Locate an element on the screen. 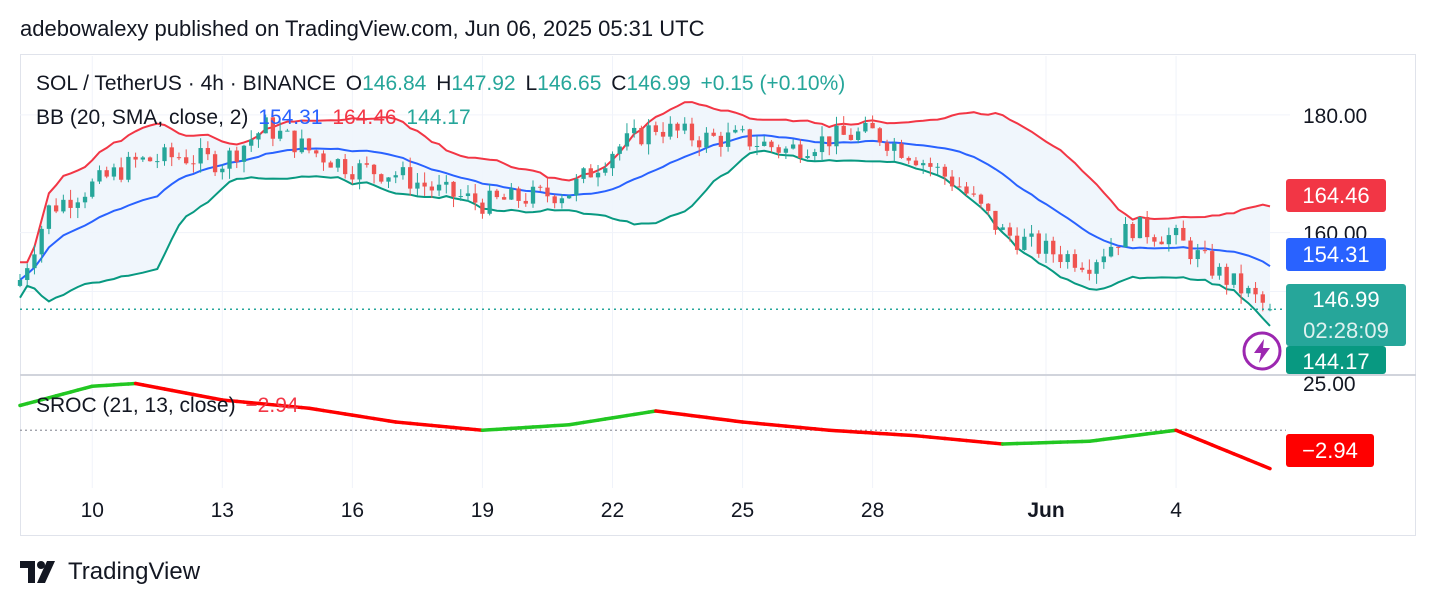 The width and height of the screenshot is (1436, 606). time-tick-label: 19 is located at coordinates (482, 510).